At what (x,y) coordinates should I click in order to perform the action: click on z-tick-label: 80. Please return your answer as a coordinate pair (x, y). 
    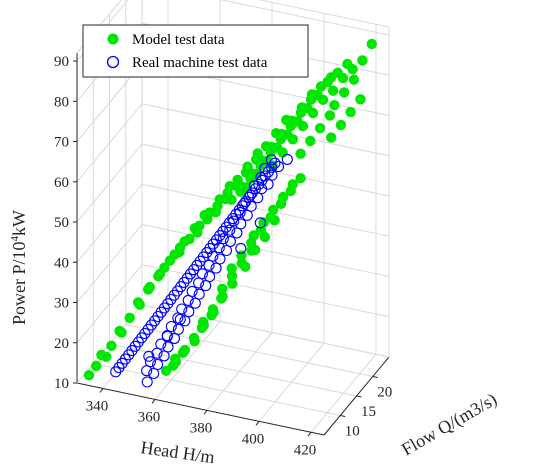
    Looking at the image, I should click on (61, 102).